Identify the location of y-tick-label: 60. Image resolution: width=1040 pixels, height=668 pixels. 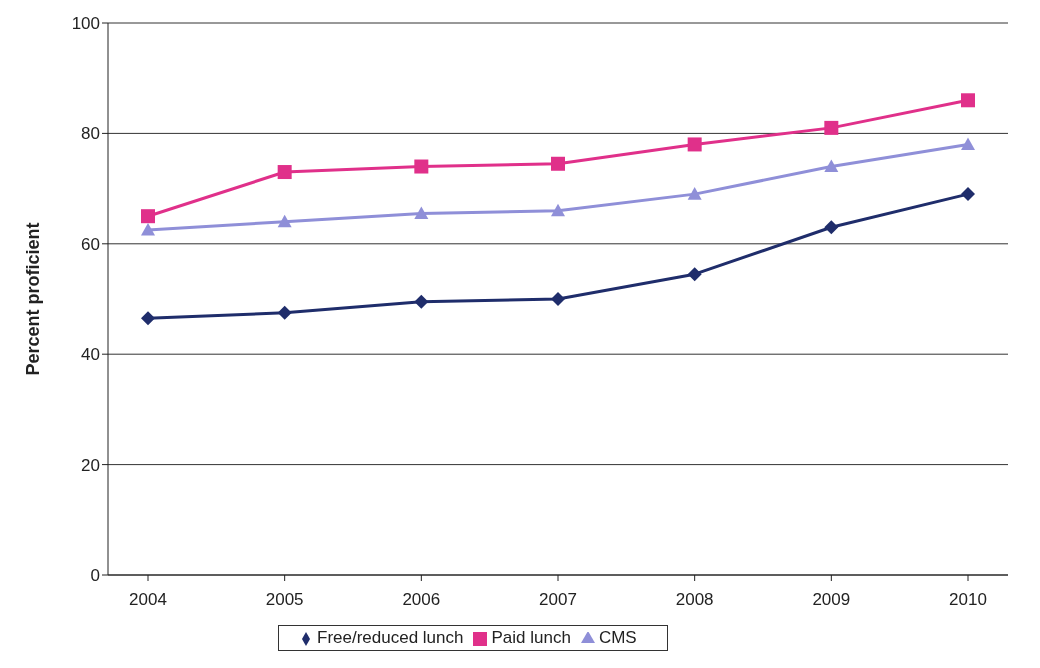
(90, 244).